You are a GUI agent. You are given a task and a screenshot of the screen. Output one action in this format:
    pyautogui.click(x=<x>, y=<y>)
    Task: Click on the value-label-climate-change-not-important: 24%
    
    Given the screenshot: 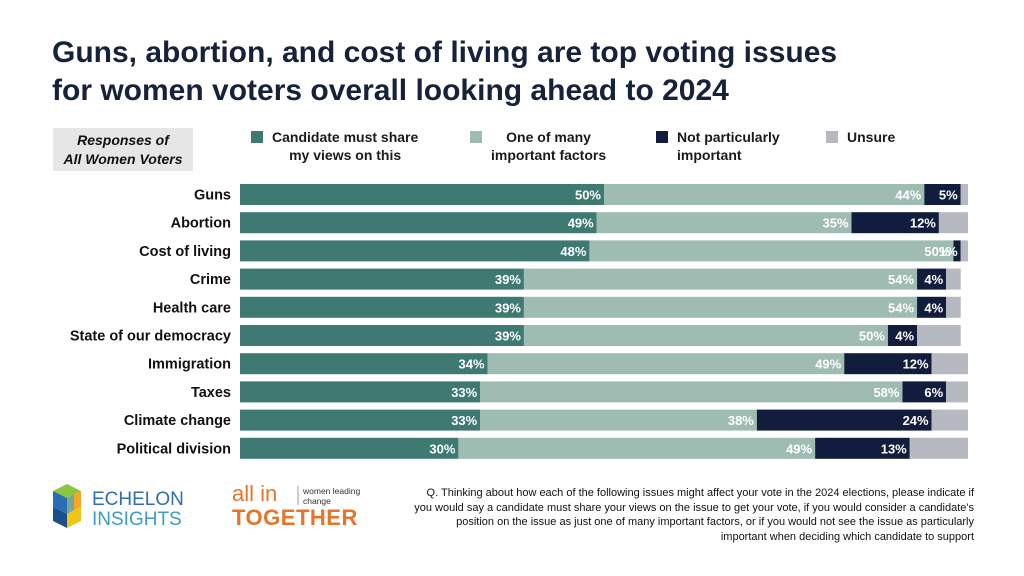 What is the action you would take?
    pyautogui.click(x=916, y=420)
    